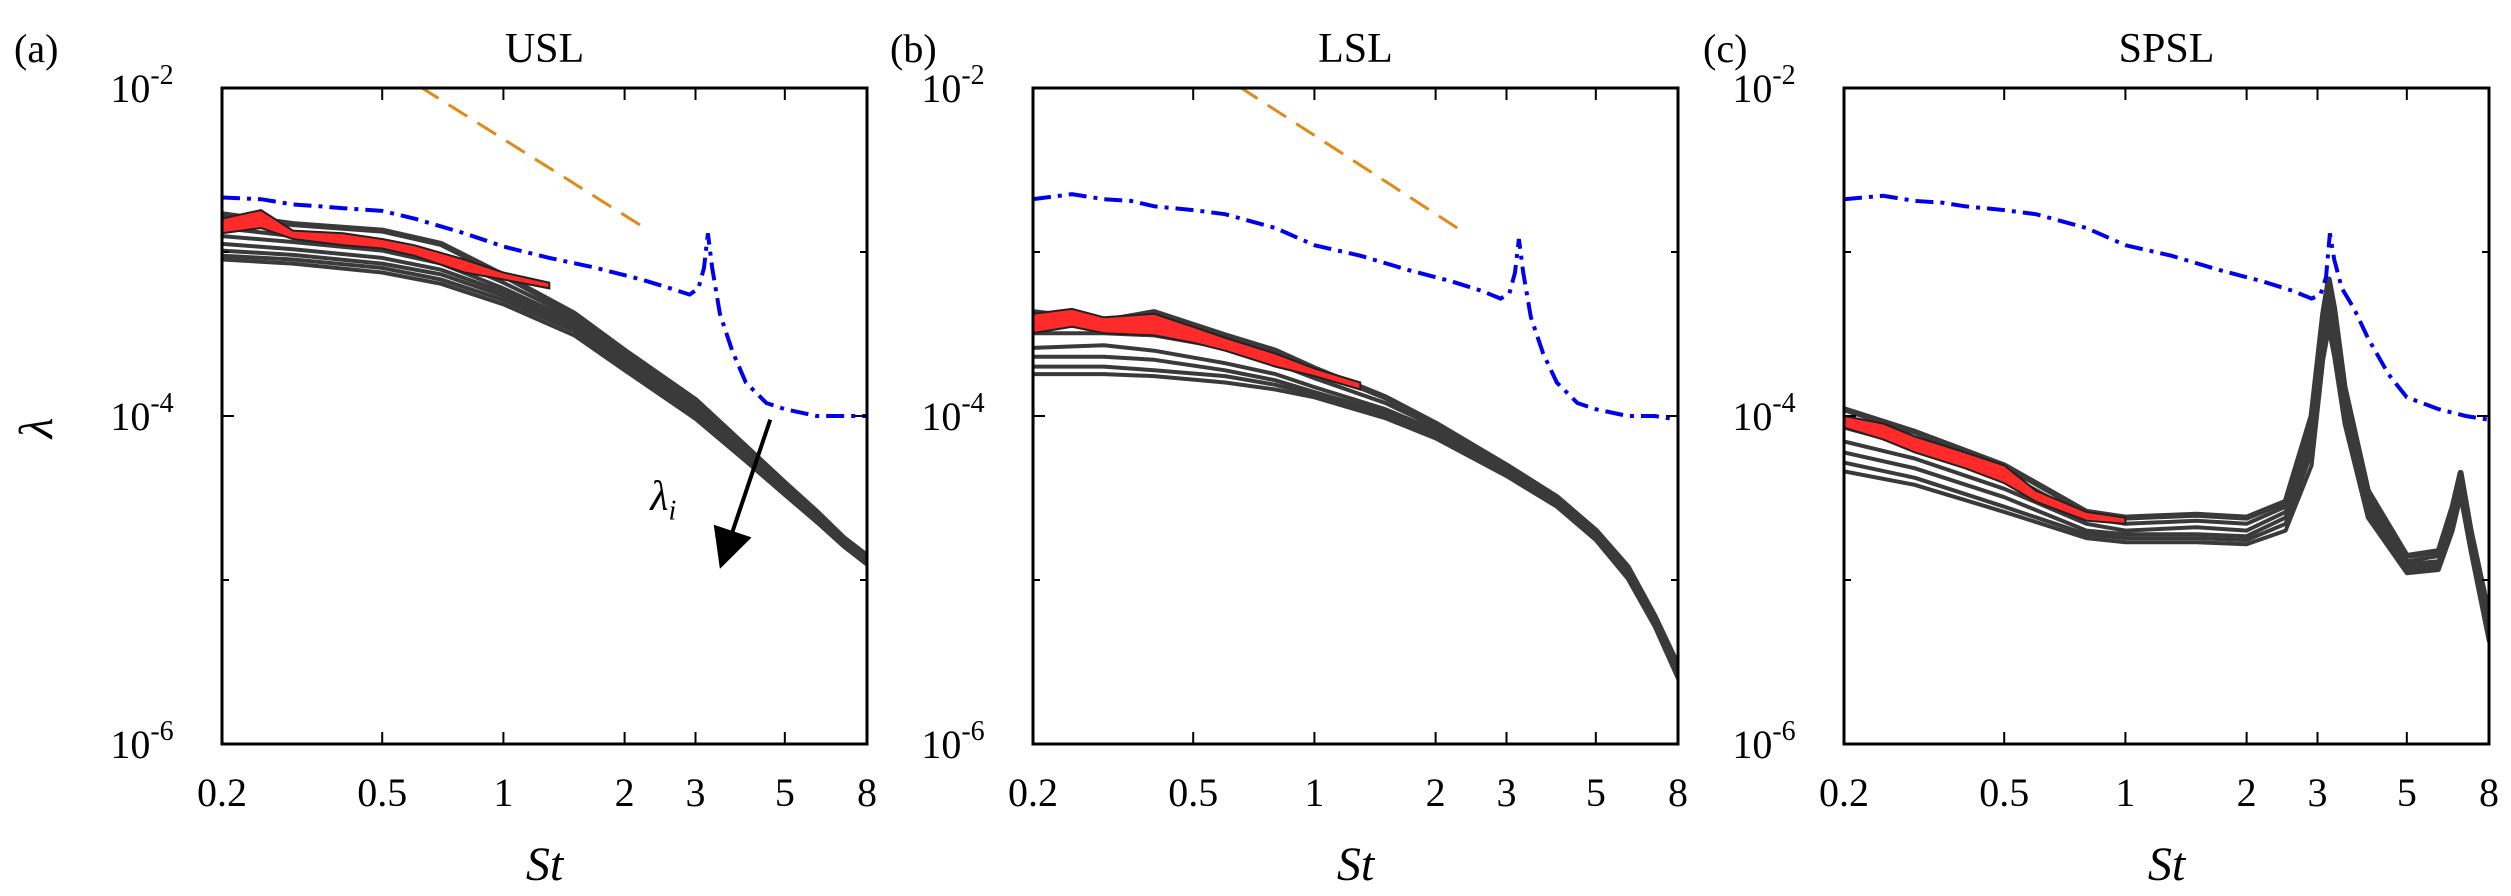 The image size is (2511, 896). Describe the element at coordinates (1355, 49) in the screenshot. I see `panel-title: LSL` at that location.